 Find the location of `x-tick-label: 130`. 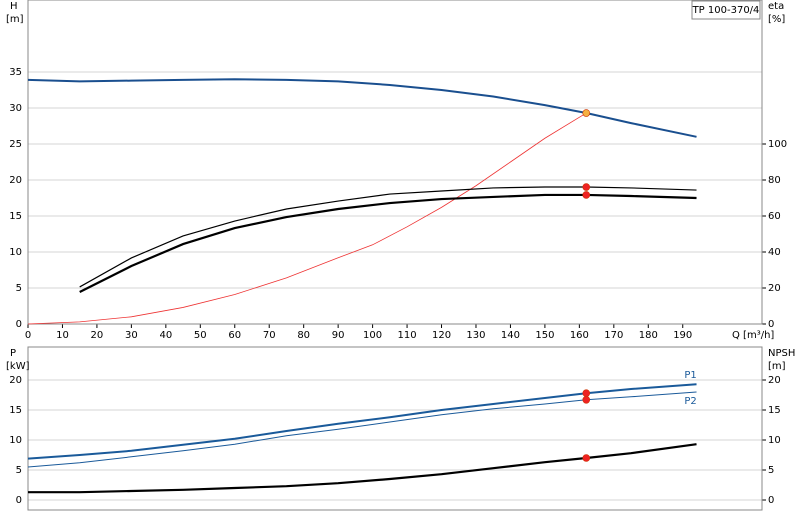

x-tick-label: 130 is located at coordinates (475, 335).